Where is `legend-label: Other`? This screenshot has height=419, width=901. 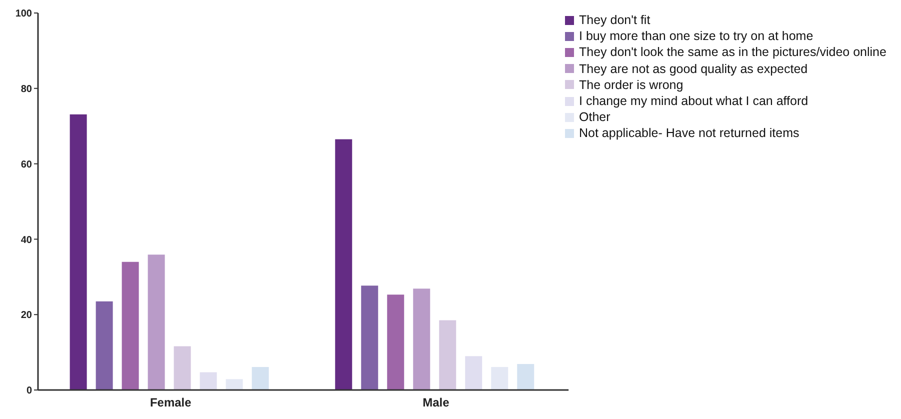 legend-label: Other is located at coordinates (594, 117).